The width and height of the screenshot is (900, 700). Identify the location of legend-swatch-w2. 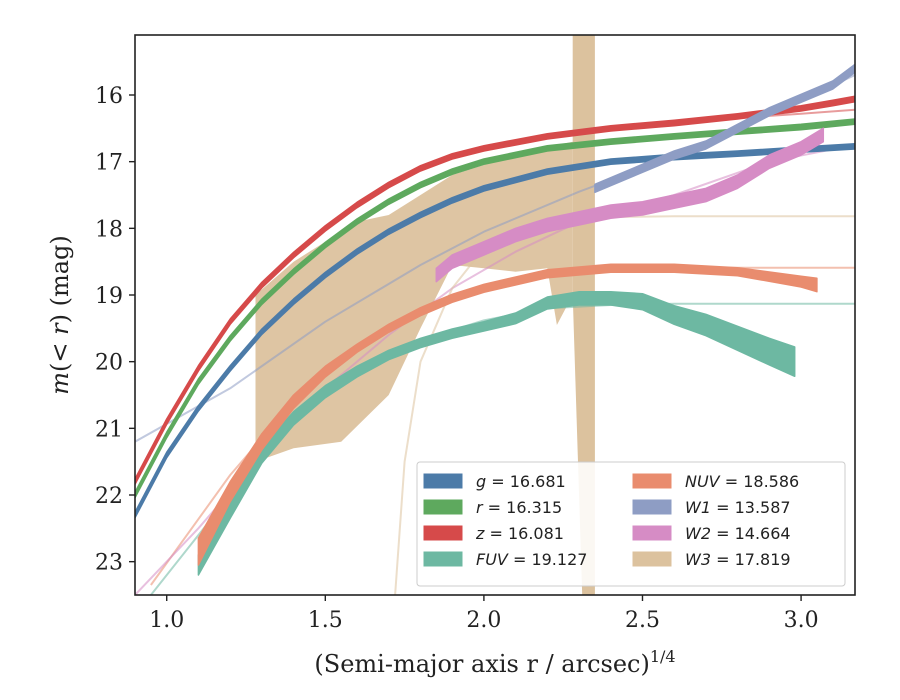
(652, 533).